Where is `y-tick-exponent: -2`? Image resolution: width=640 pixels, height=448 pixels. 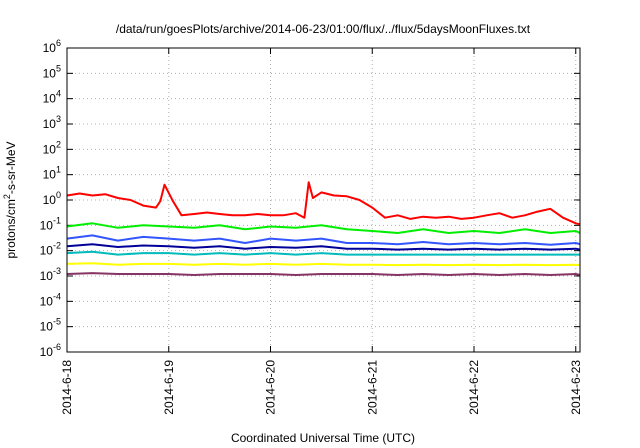
y-tick-exponent: -2 is located at coordinates (57, 246).